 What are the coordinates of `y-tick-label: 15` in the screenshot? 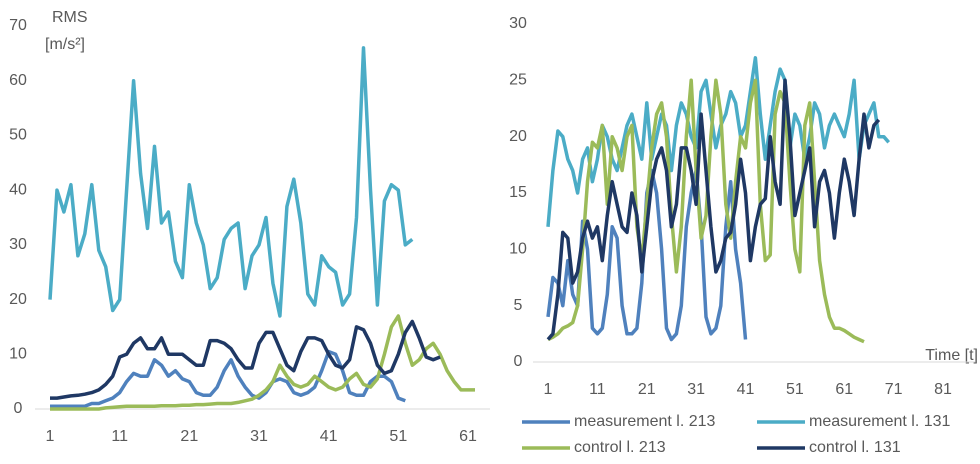 It's located at (518, 192).